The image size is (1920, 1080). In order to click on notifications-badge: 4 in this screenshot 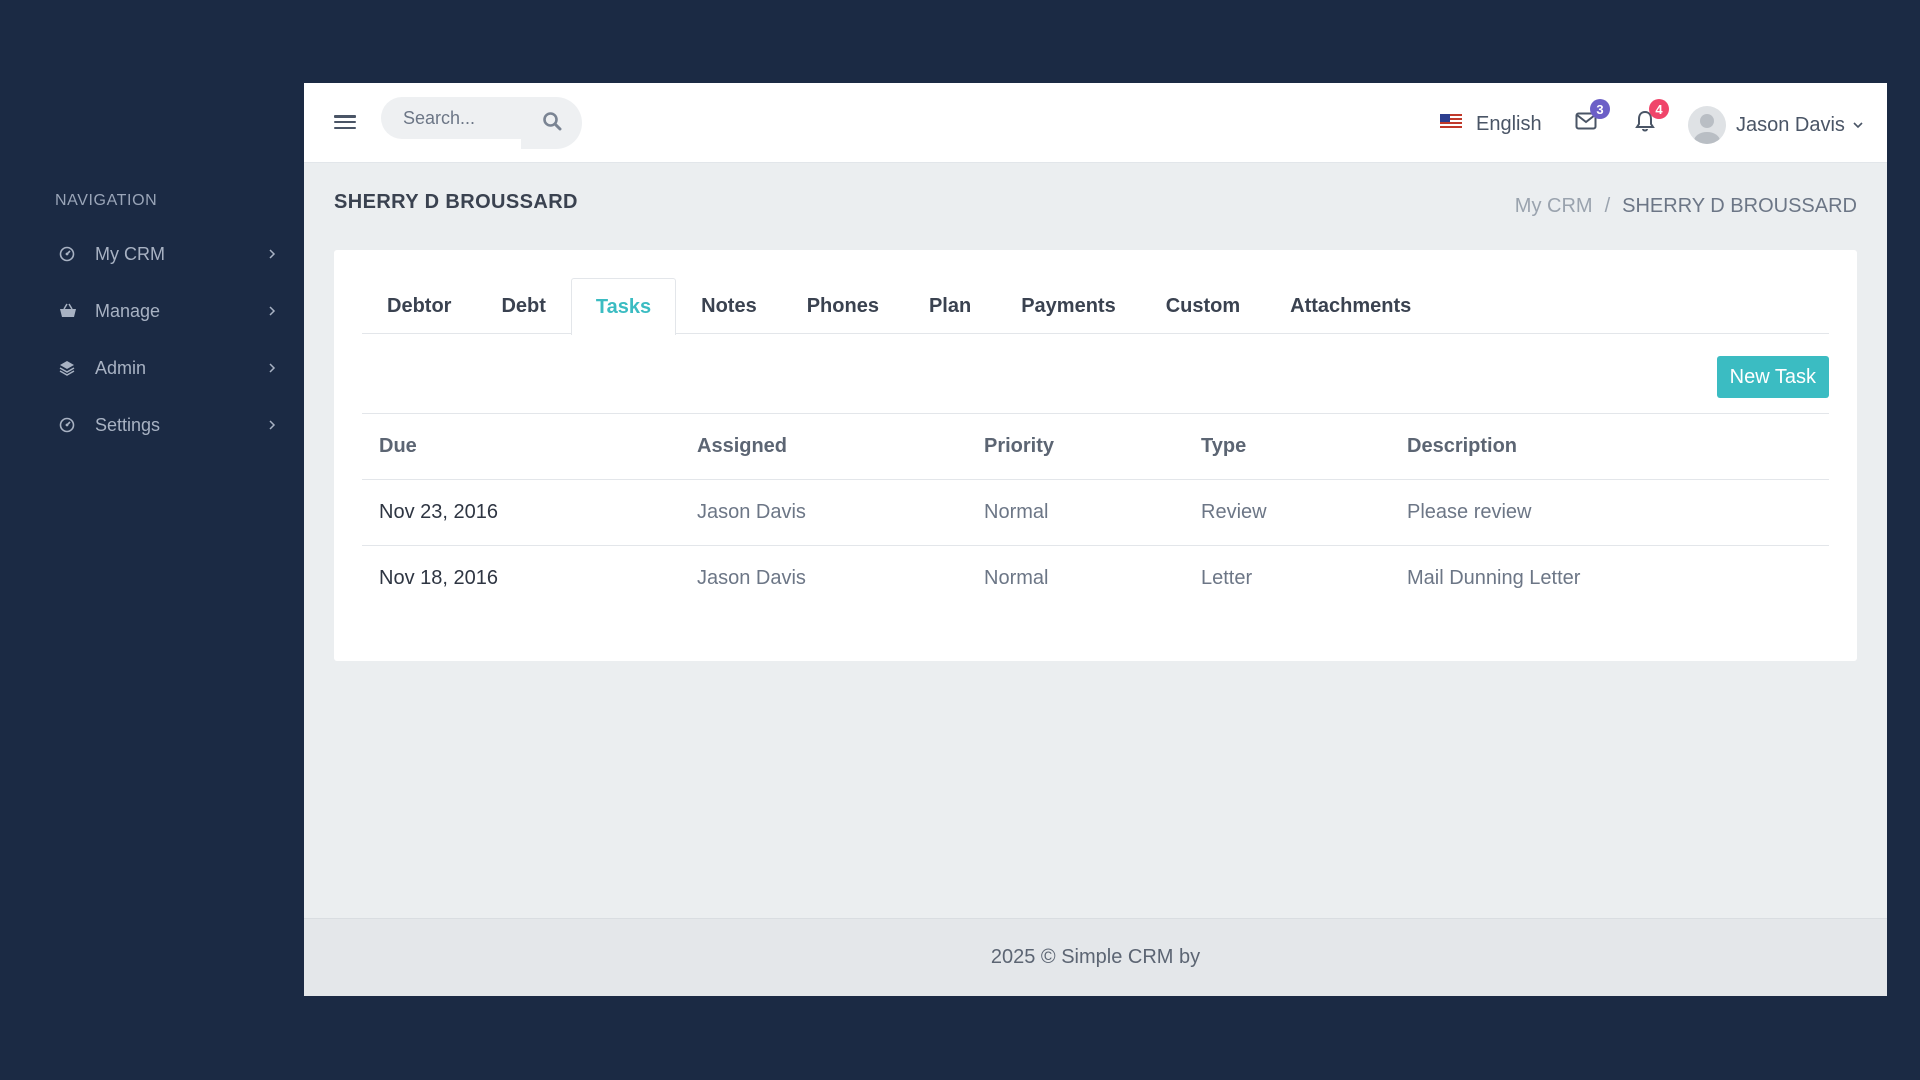, I will do `click(1659, 109)`.